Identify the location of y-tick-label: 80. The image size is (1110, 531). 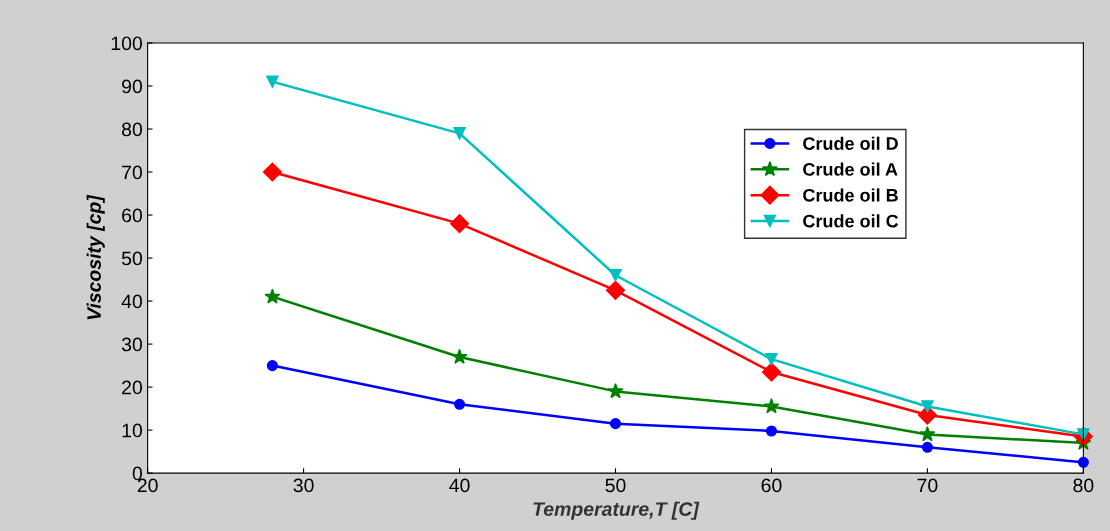
(132, 129).